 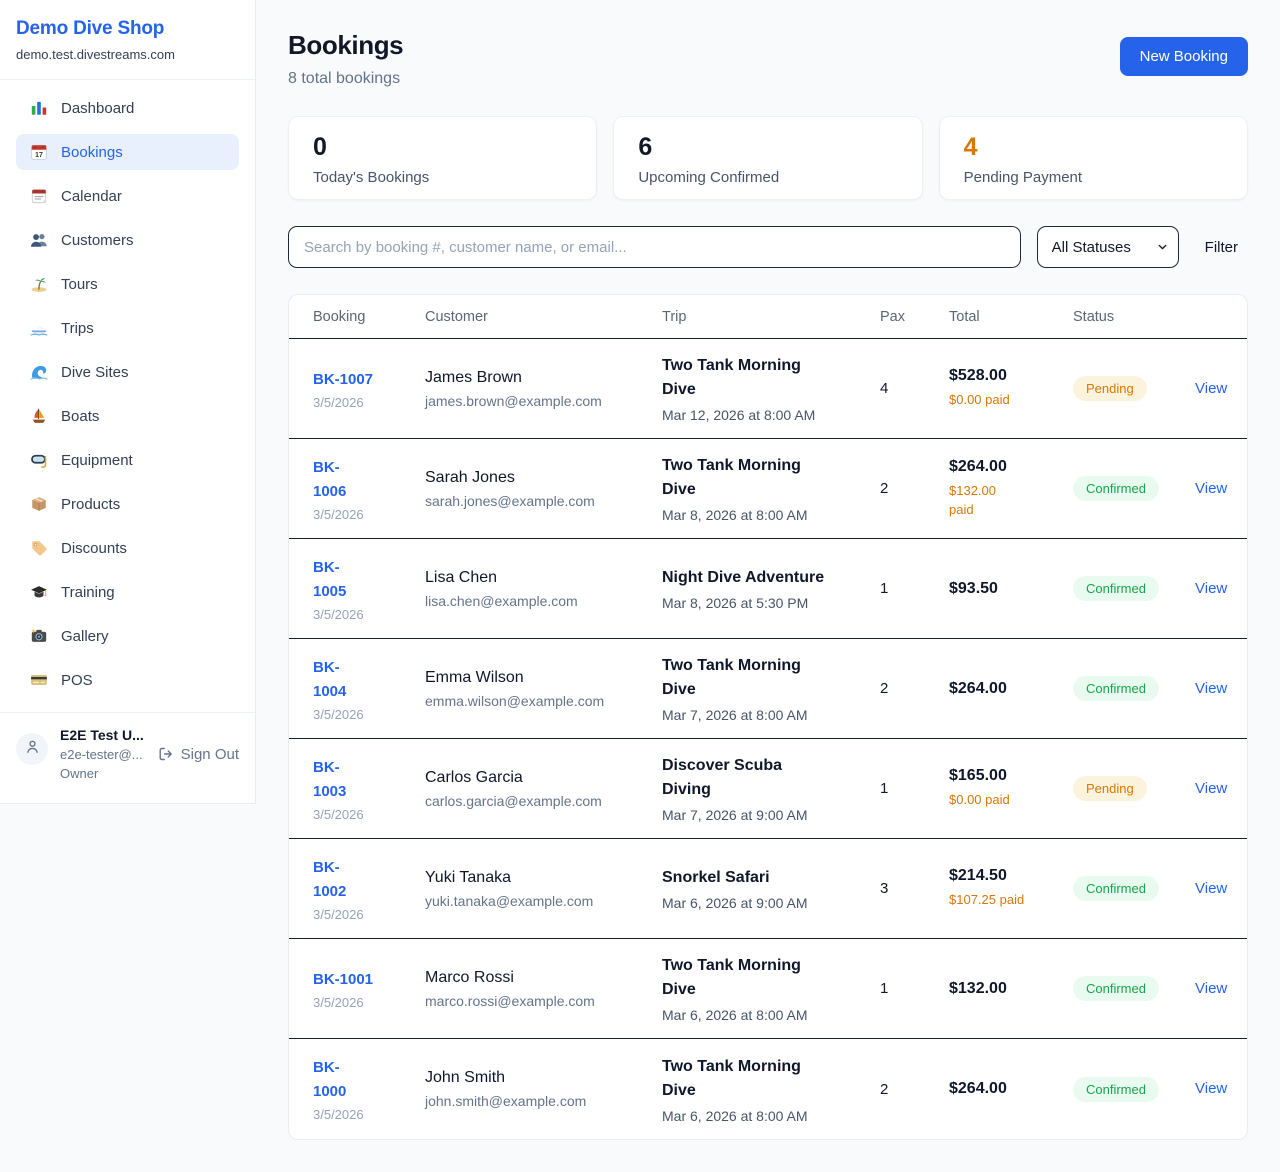 What do you see at coordinates (85, 636) in the screenshot?
I see `sidebar-item-label: Gallery` at bounding box center [85, 636].